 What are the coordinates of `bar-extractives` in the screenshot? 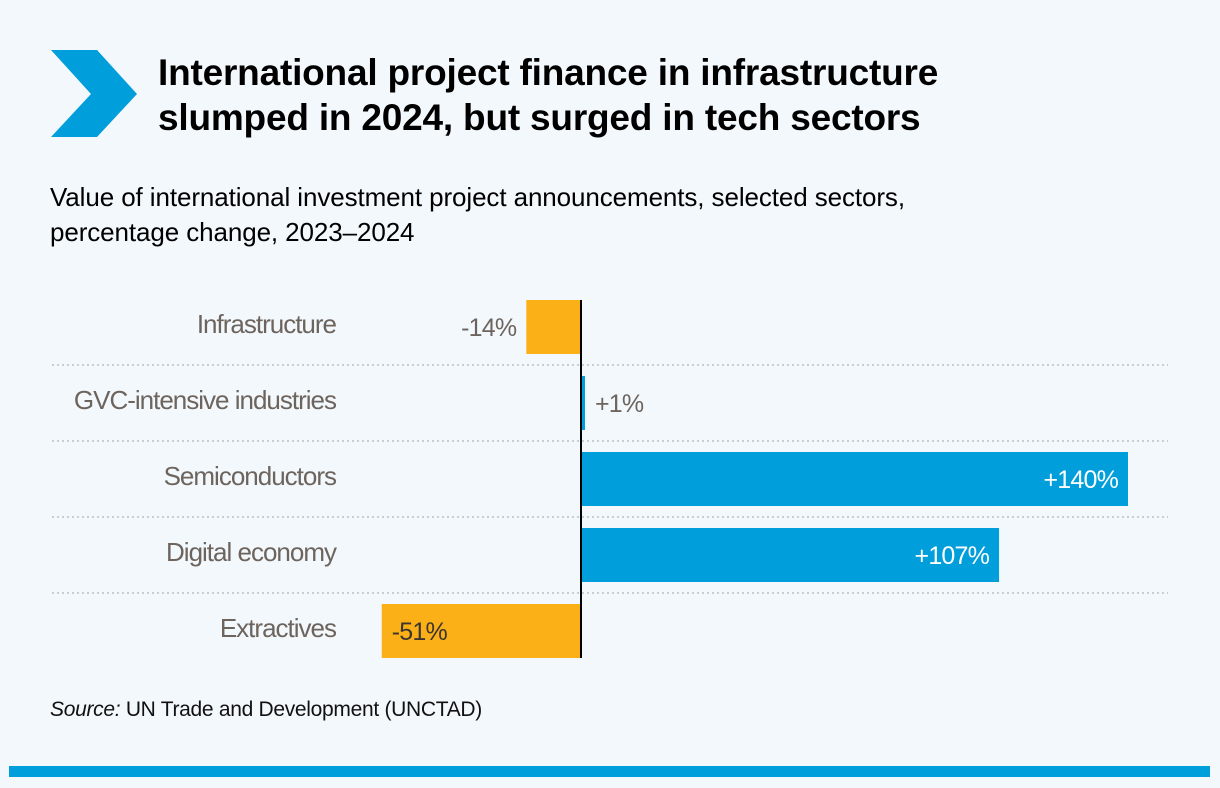 It's located at (481, 631).